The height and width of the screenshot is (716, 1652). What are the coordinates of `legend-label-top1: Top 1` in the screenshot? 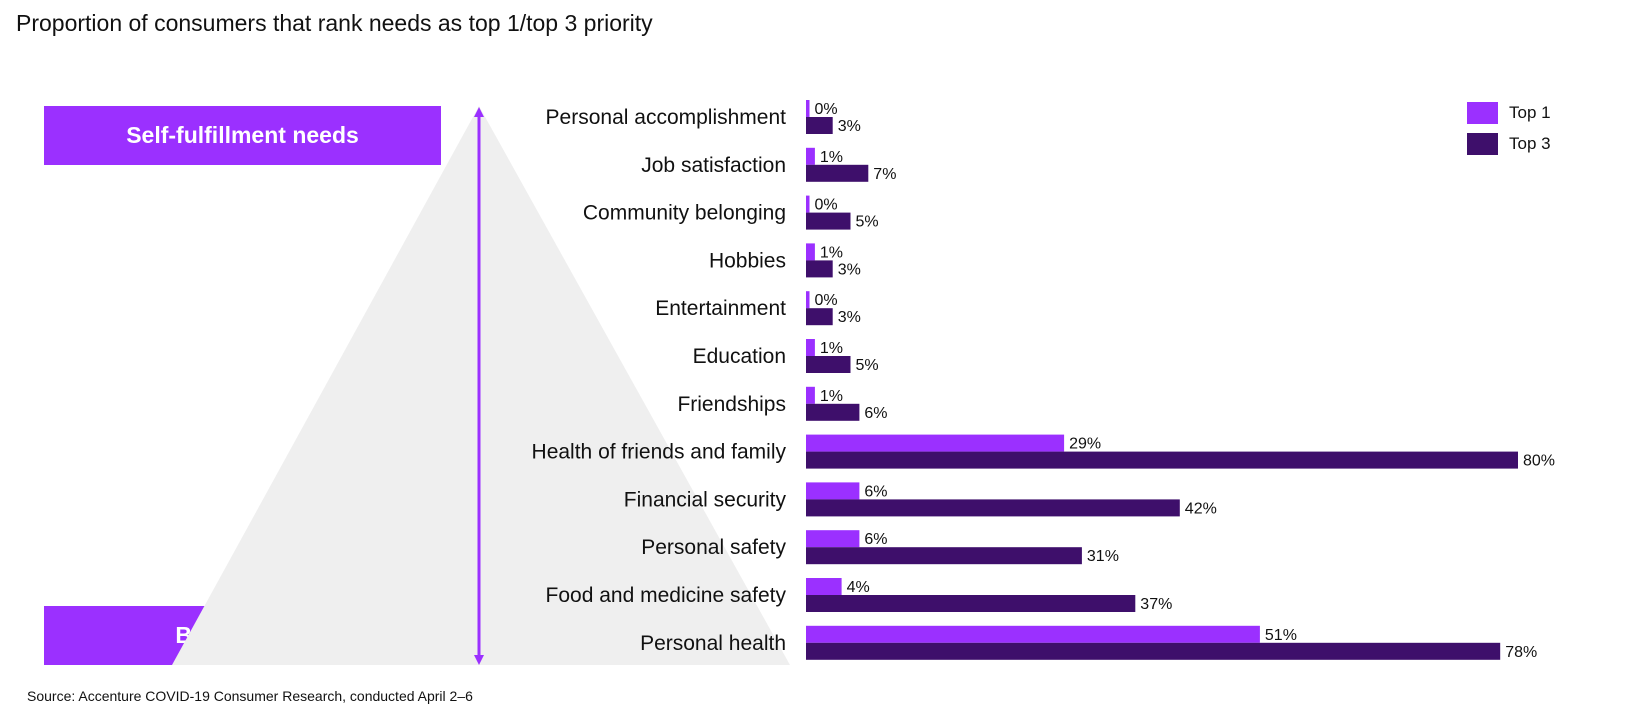 It's located at (1530, 112).